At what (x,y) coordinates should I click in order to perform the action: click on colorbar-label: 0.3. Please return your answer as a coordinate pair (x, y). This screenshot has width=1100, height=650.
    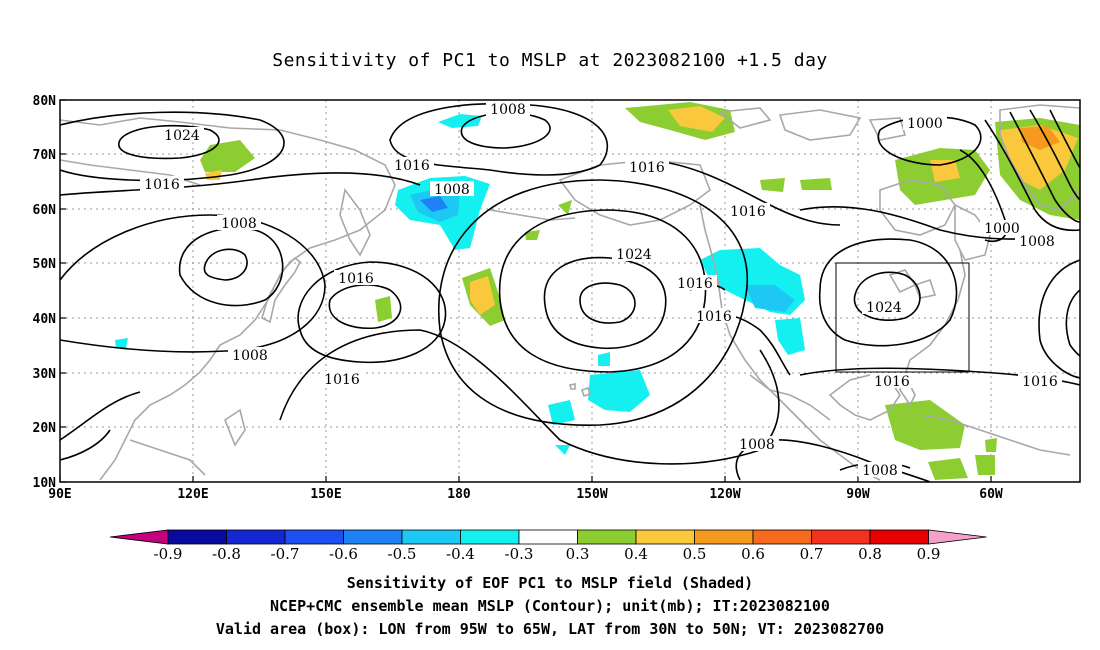
    Looking at the image, I should click on (578, 554).